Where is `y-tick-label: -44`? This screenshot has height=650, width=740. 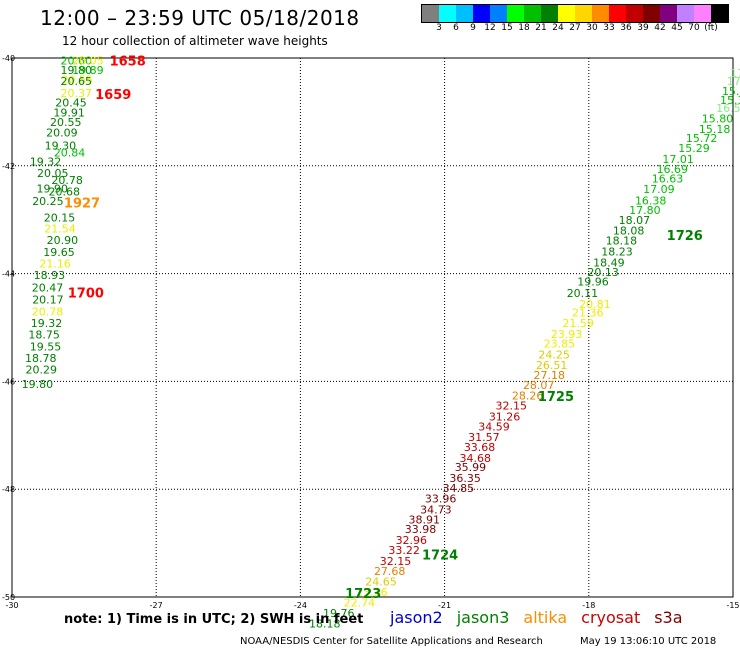 y-tick-label: -44 is located at coordinates (8, 274).